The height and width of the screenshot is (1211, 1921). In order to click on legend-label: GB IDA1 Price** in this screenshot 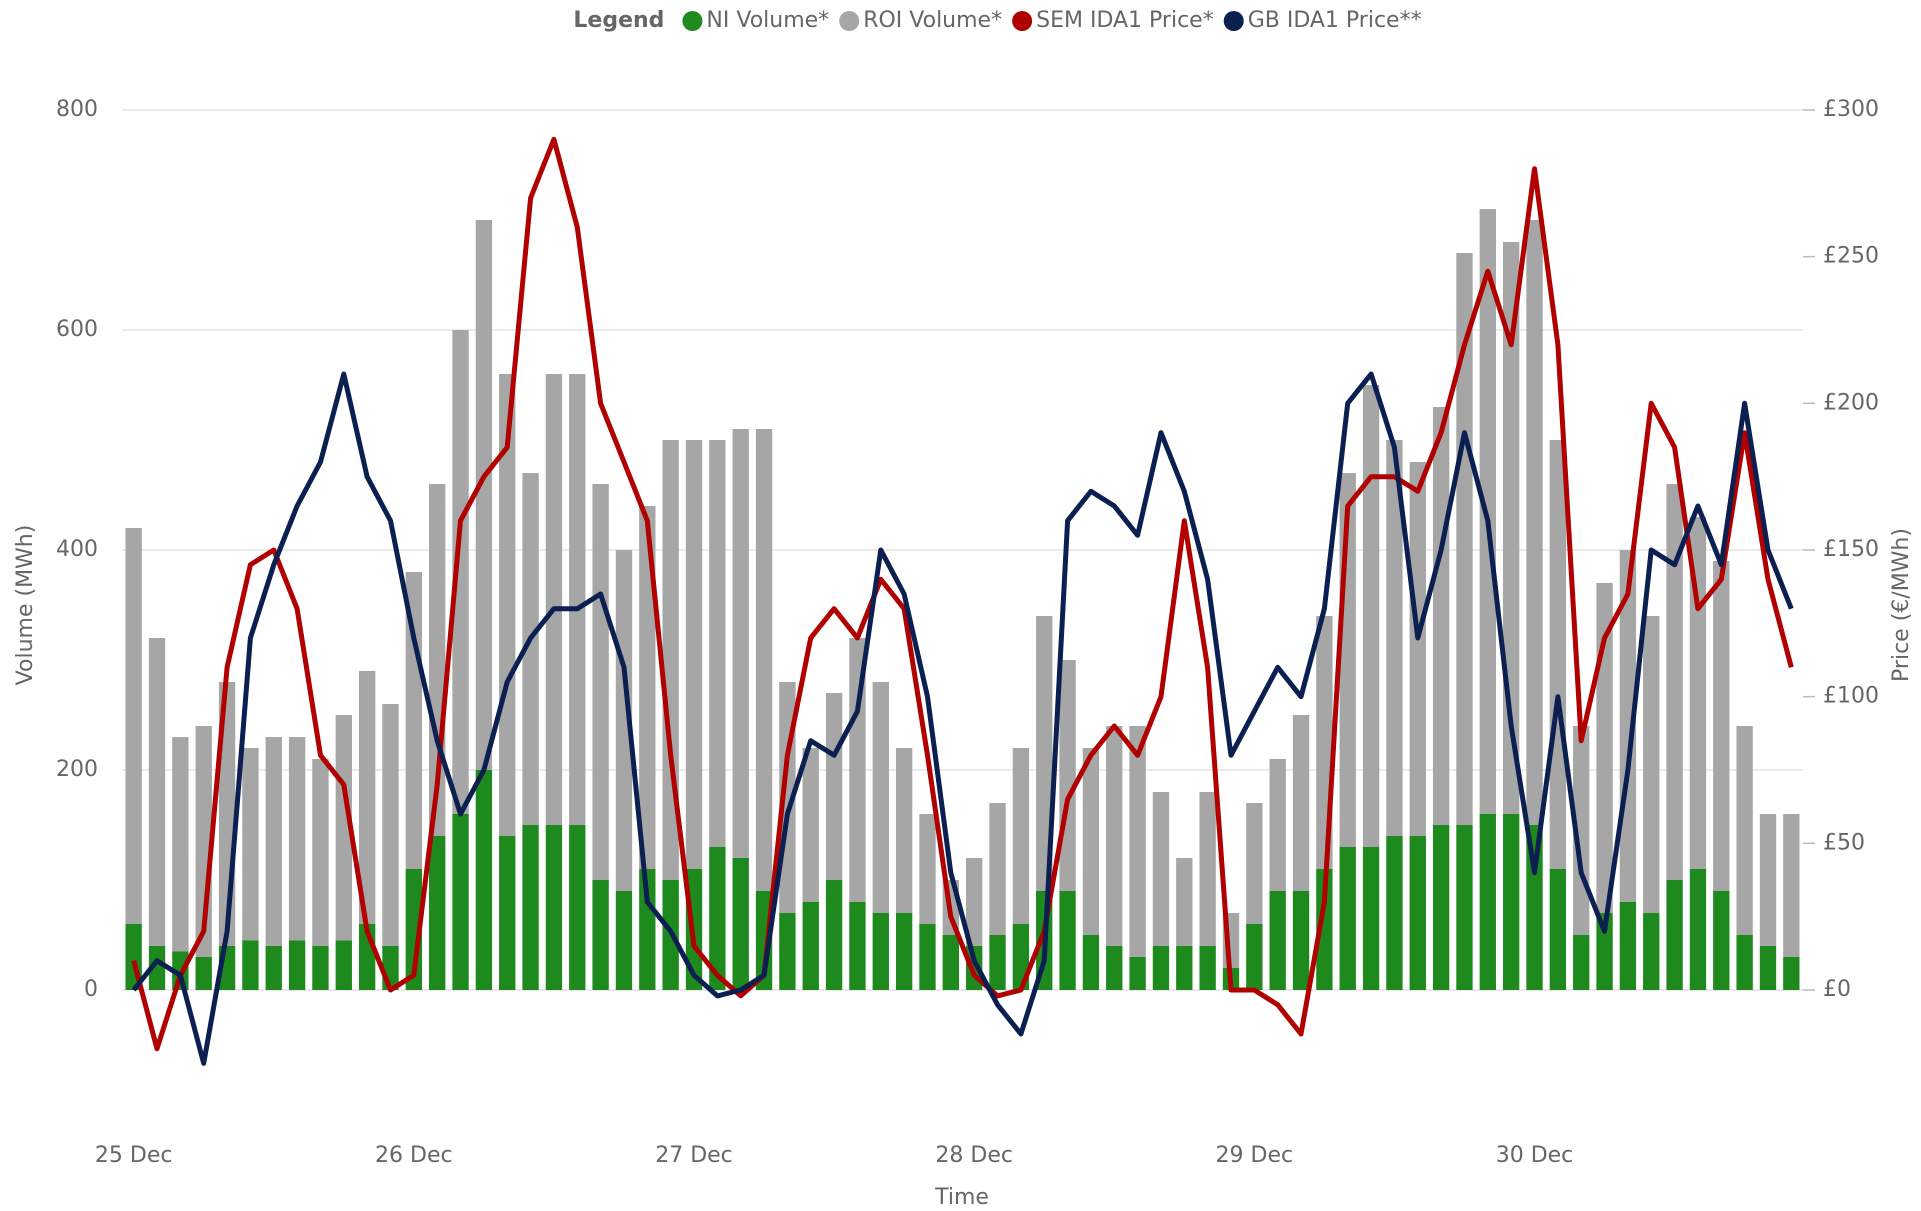, I will do `click(1335, 20)`.